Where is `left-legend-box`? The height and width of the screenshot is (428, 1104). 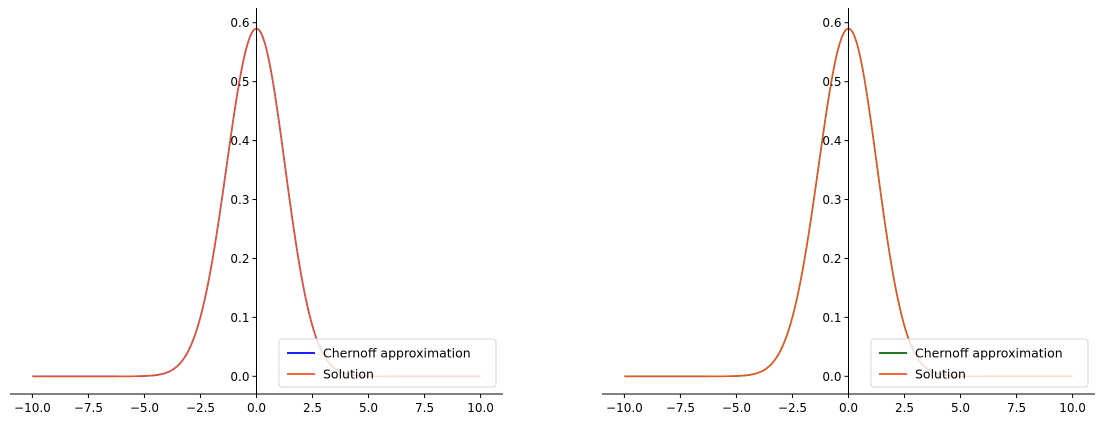 left-legend-box is located at coordinates (387, 363).